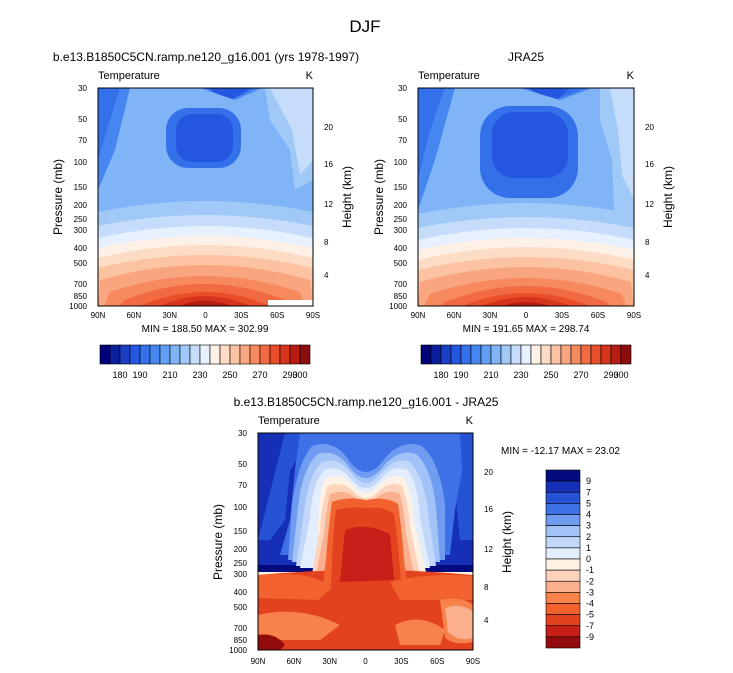 Image resolution: width=733 pixels, height=673 pixels. I want to click on y-axis-label: Pressure (mb), so click(218, 542).